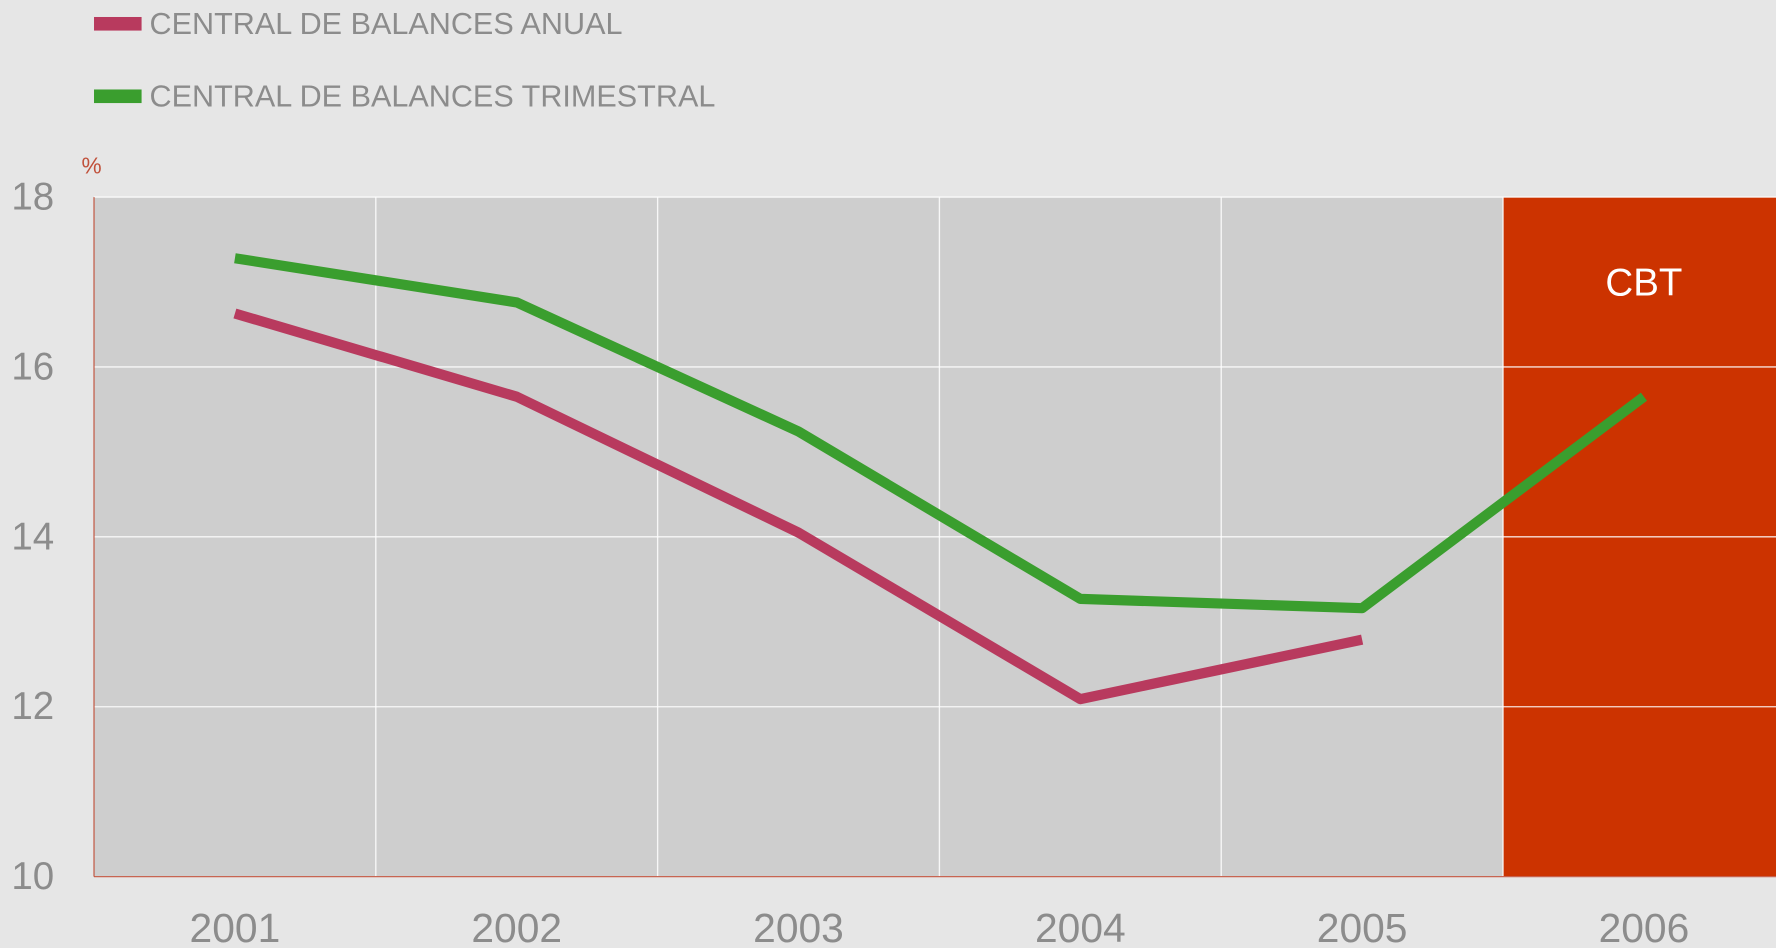 This screenshot has height=948, width=1776. I want to click on y-tick-label: 16, so click(32, 366).